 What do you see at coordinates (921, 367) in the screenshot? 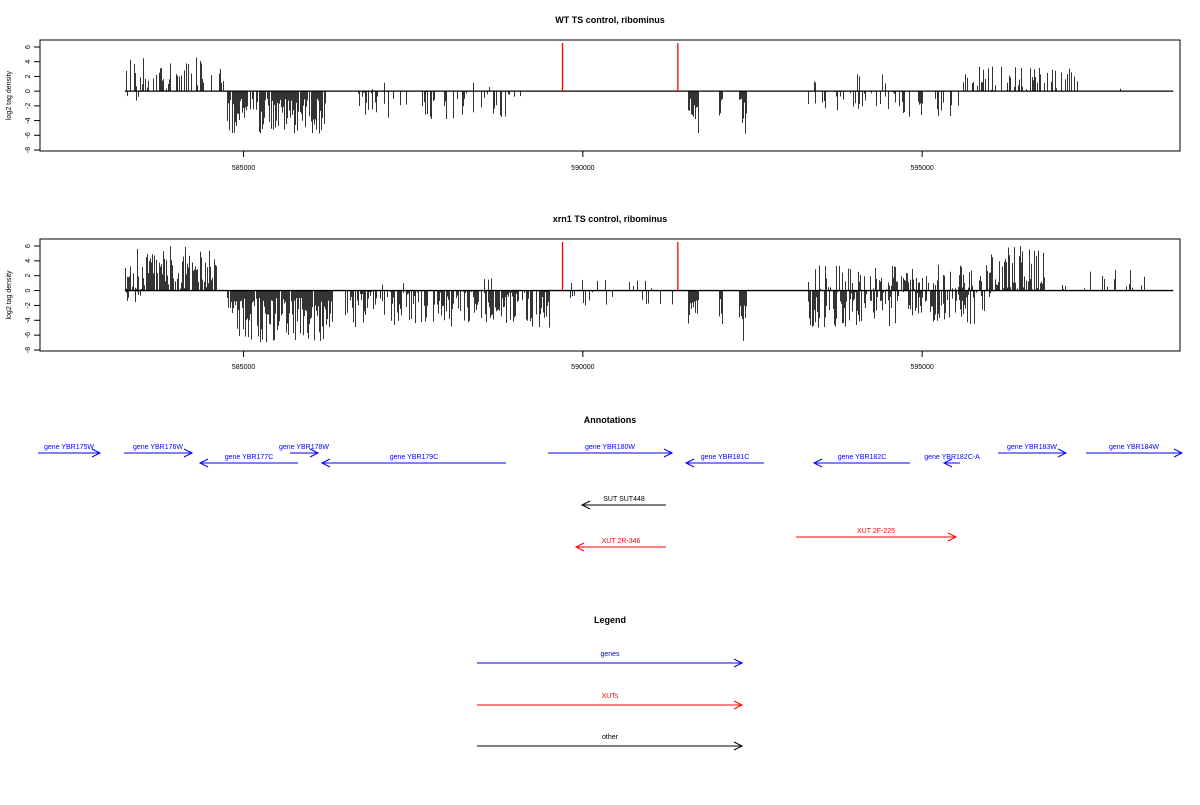
I see `xrn1-x-tick-label: 595000` at bounding box center [921, 367].